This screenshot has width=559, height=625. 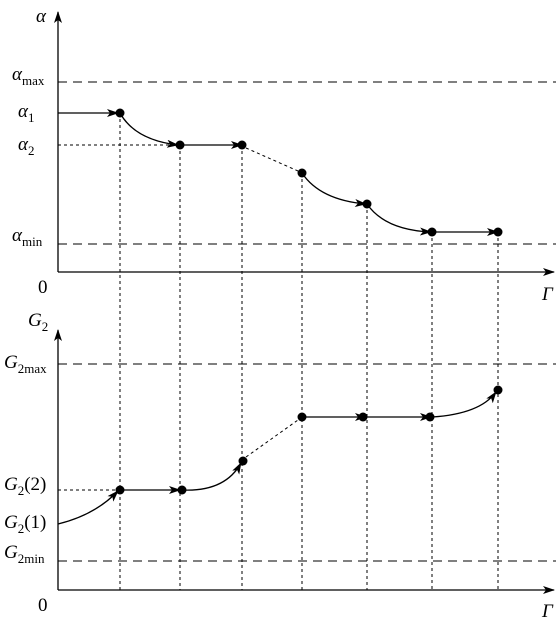 What do you see at coordinates (35, 522) in the screenshot?
I see `label-suffix: (1)` at bounding box center [35, 522].